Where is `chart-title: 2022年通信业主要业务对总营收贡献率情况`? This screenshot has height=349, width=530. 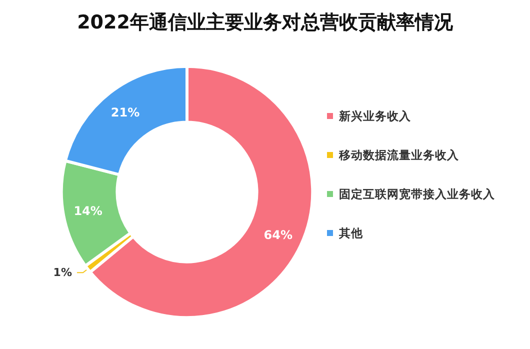
chart-title: 2022年通信业主要业务对总营收贡献率情况 is located at coordinates (265, 23).